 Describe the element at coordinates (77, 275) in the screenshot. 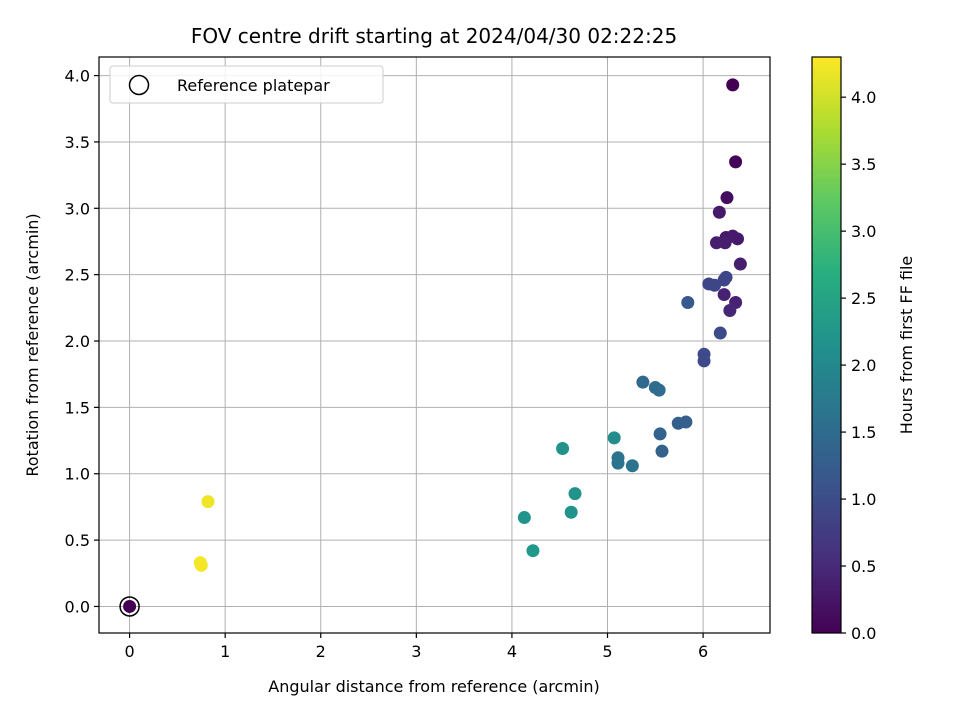

I see `y-tick-label: 2.5` at that location.